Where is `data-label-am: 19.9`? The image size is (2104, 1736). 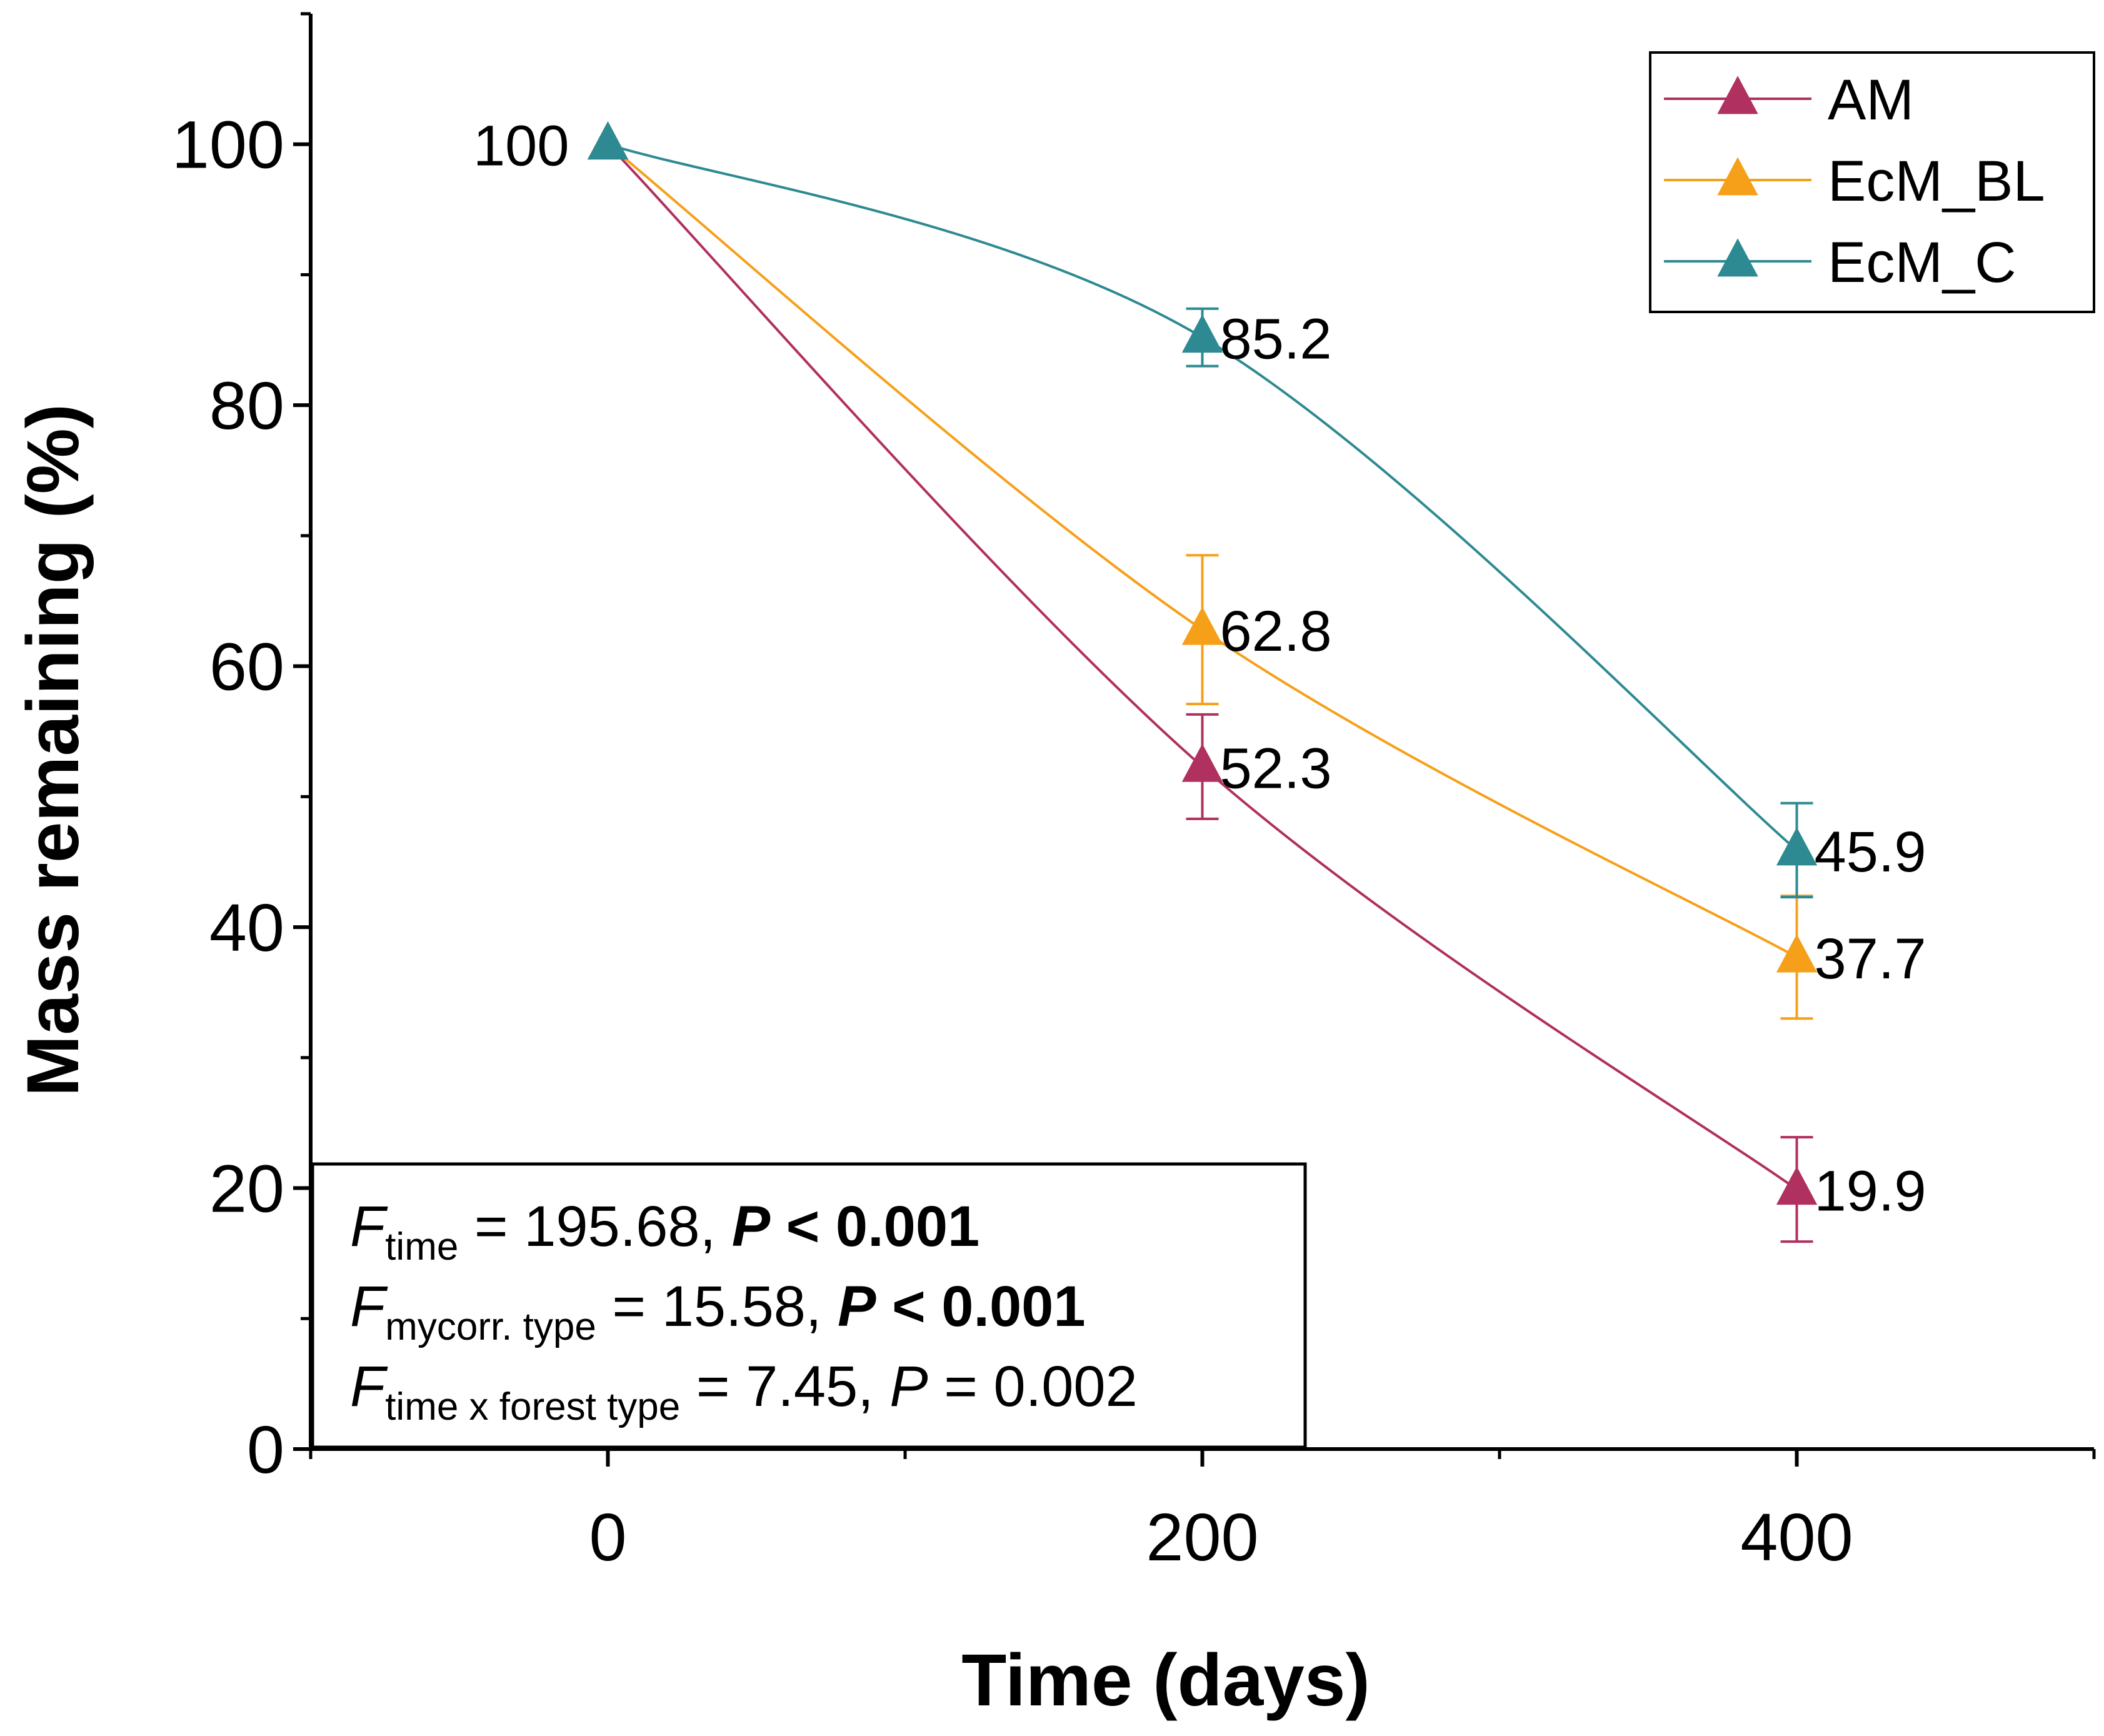 data-label-am: 19.9 is located at coordinates (1870, 1191).